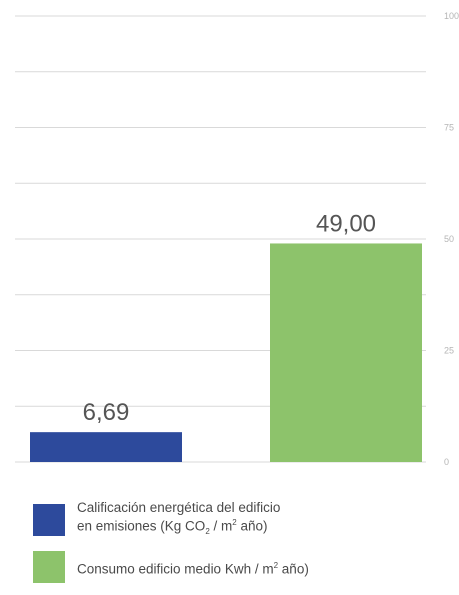  What do you see at coordinates (49, 567) in the screenshot?
I see `legend-swatch-consumption` at bounding box center [49, 567].